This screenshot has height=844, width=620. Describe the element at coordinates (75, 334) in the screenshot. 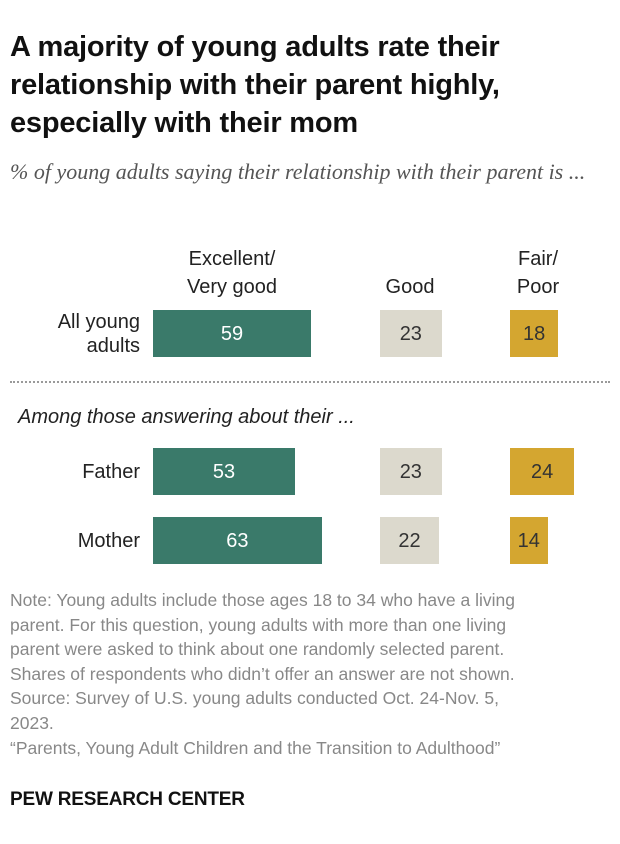

I see `row-label: All young adults` at that location.